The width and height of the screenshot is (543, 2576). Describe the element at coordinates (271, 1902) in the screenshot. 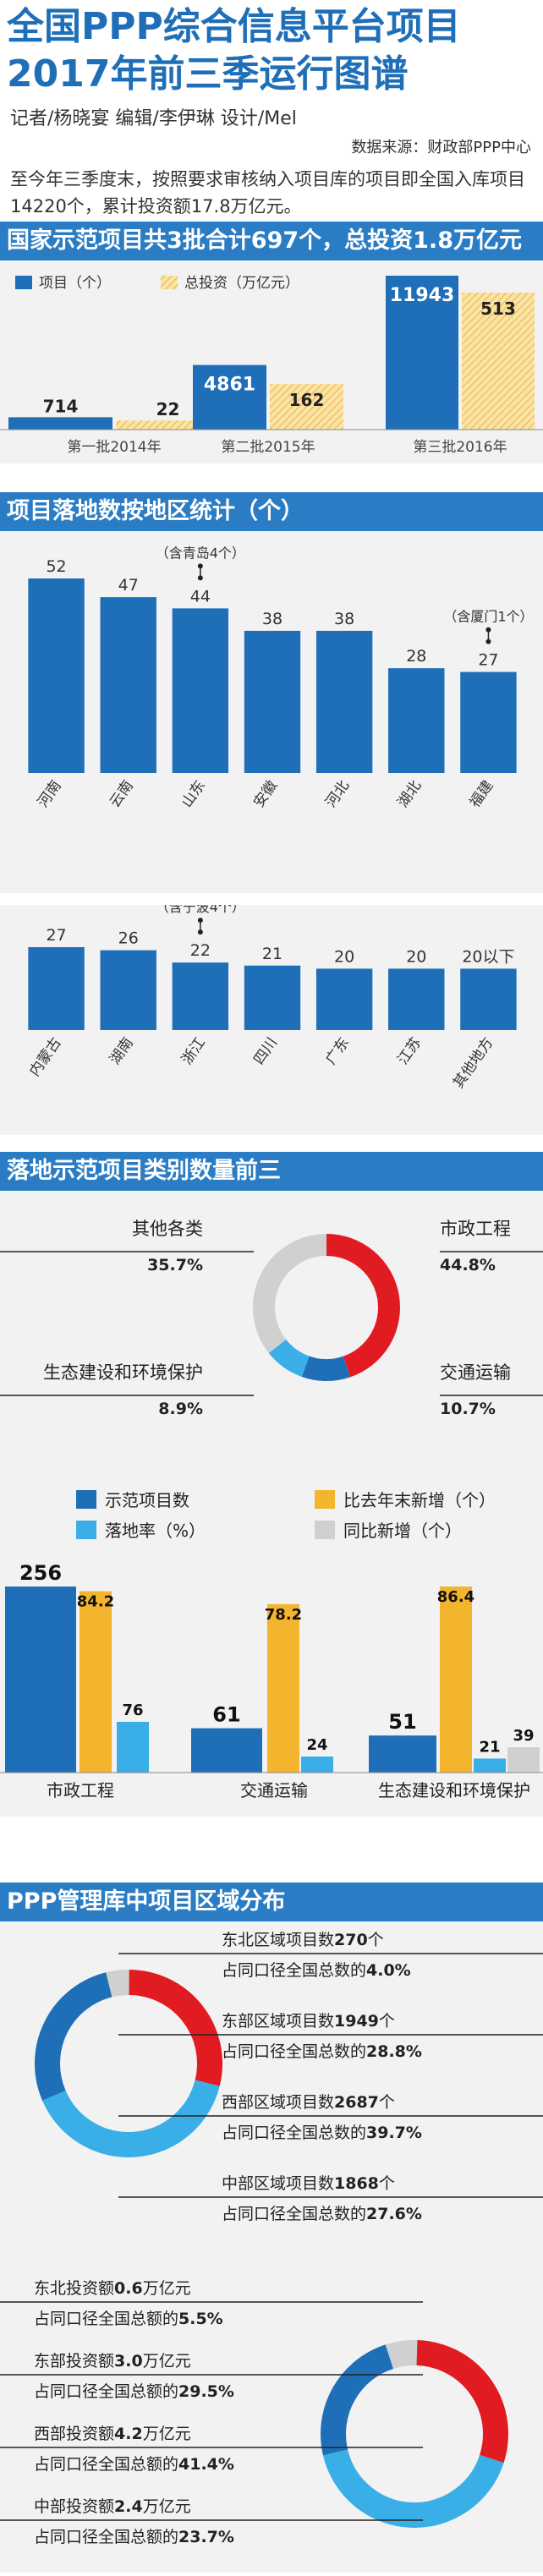

I see `zones-banner: PPP管理库中项目区域分布` at that location.